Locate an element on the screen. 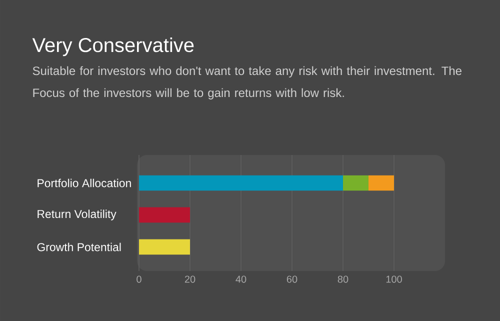 This screenshot has height=321, width=500. x-tick-label: 80 is located at coordinates (343, 279).